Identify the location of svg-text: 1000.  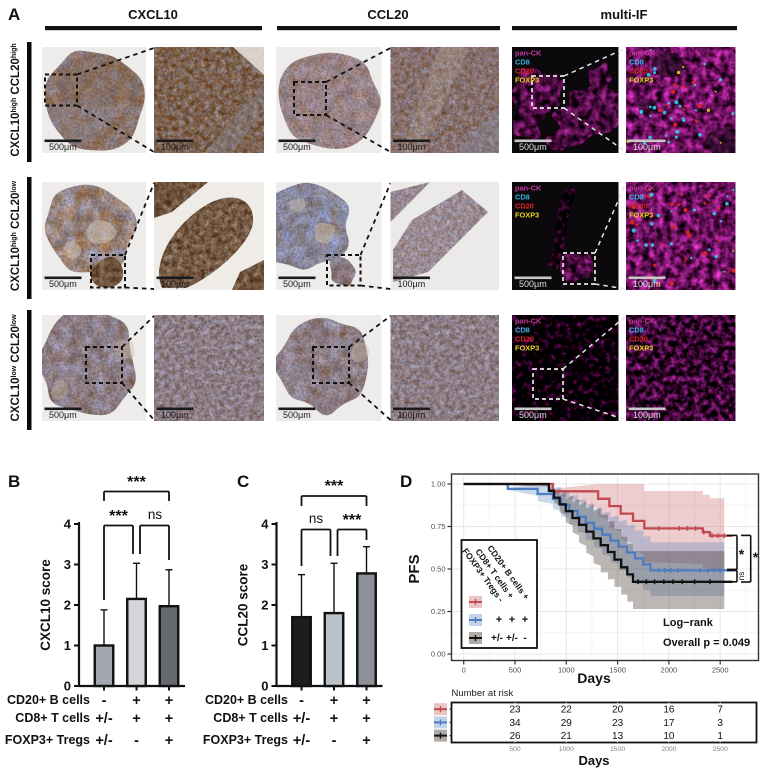
(566, 749).